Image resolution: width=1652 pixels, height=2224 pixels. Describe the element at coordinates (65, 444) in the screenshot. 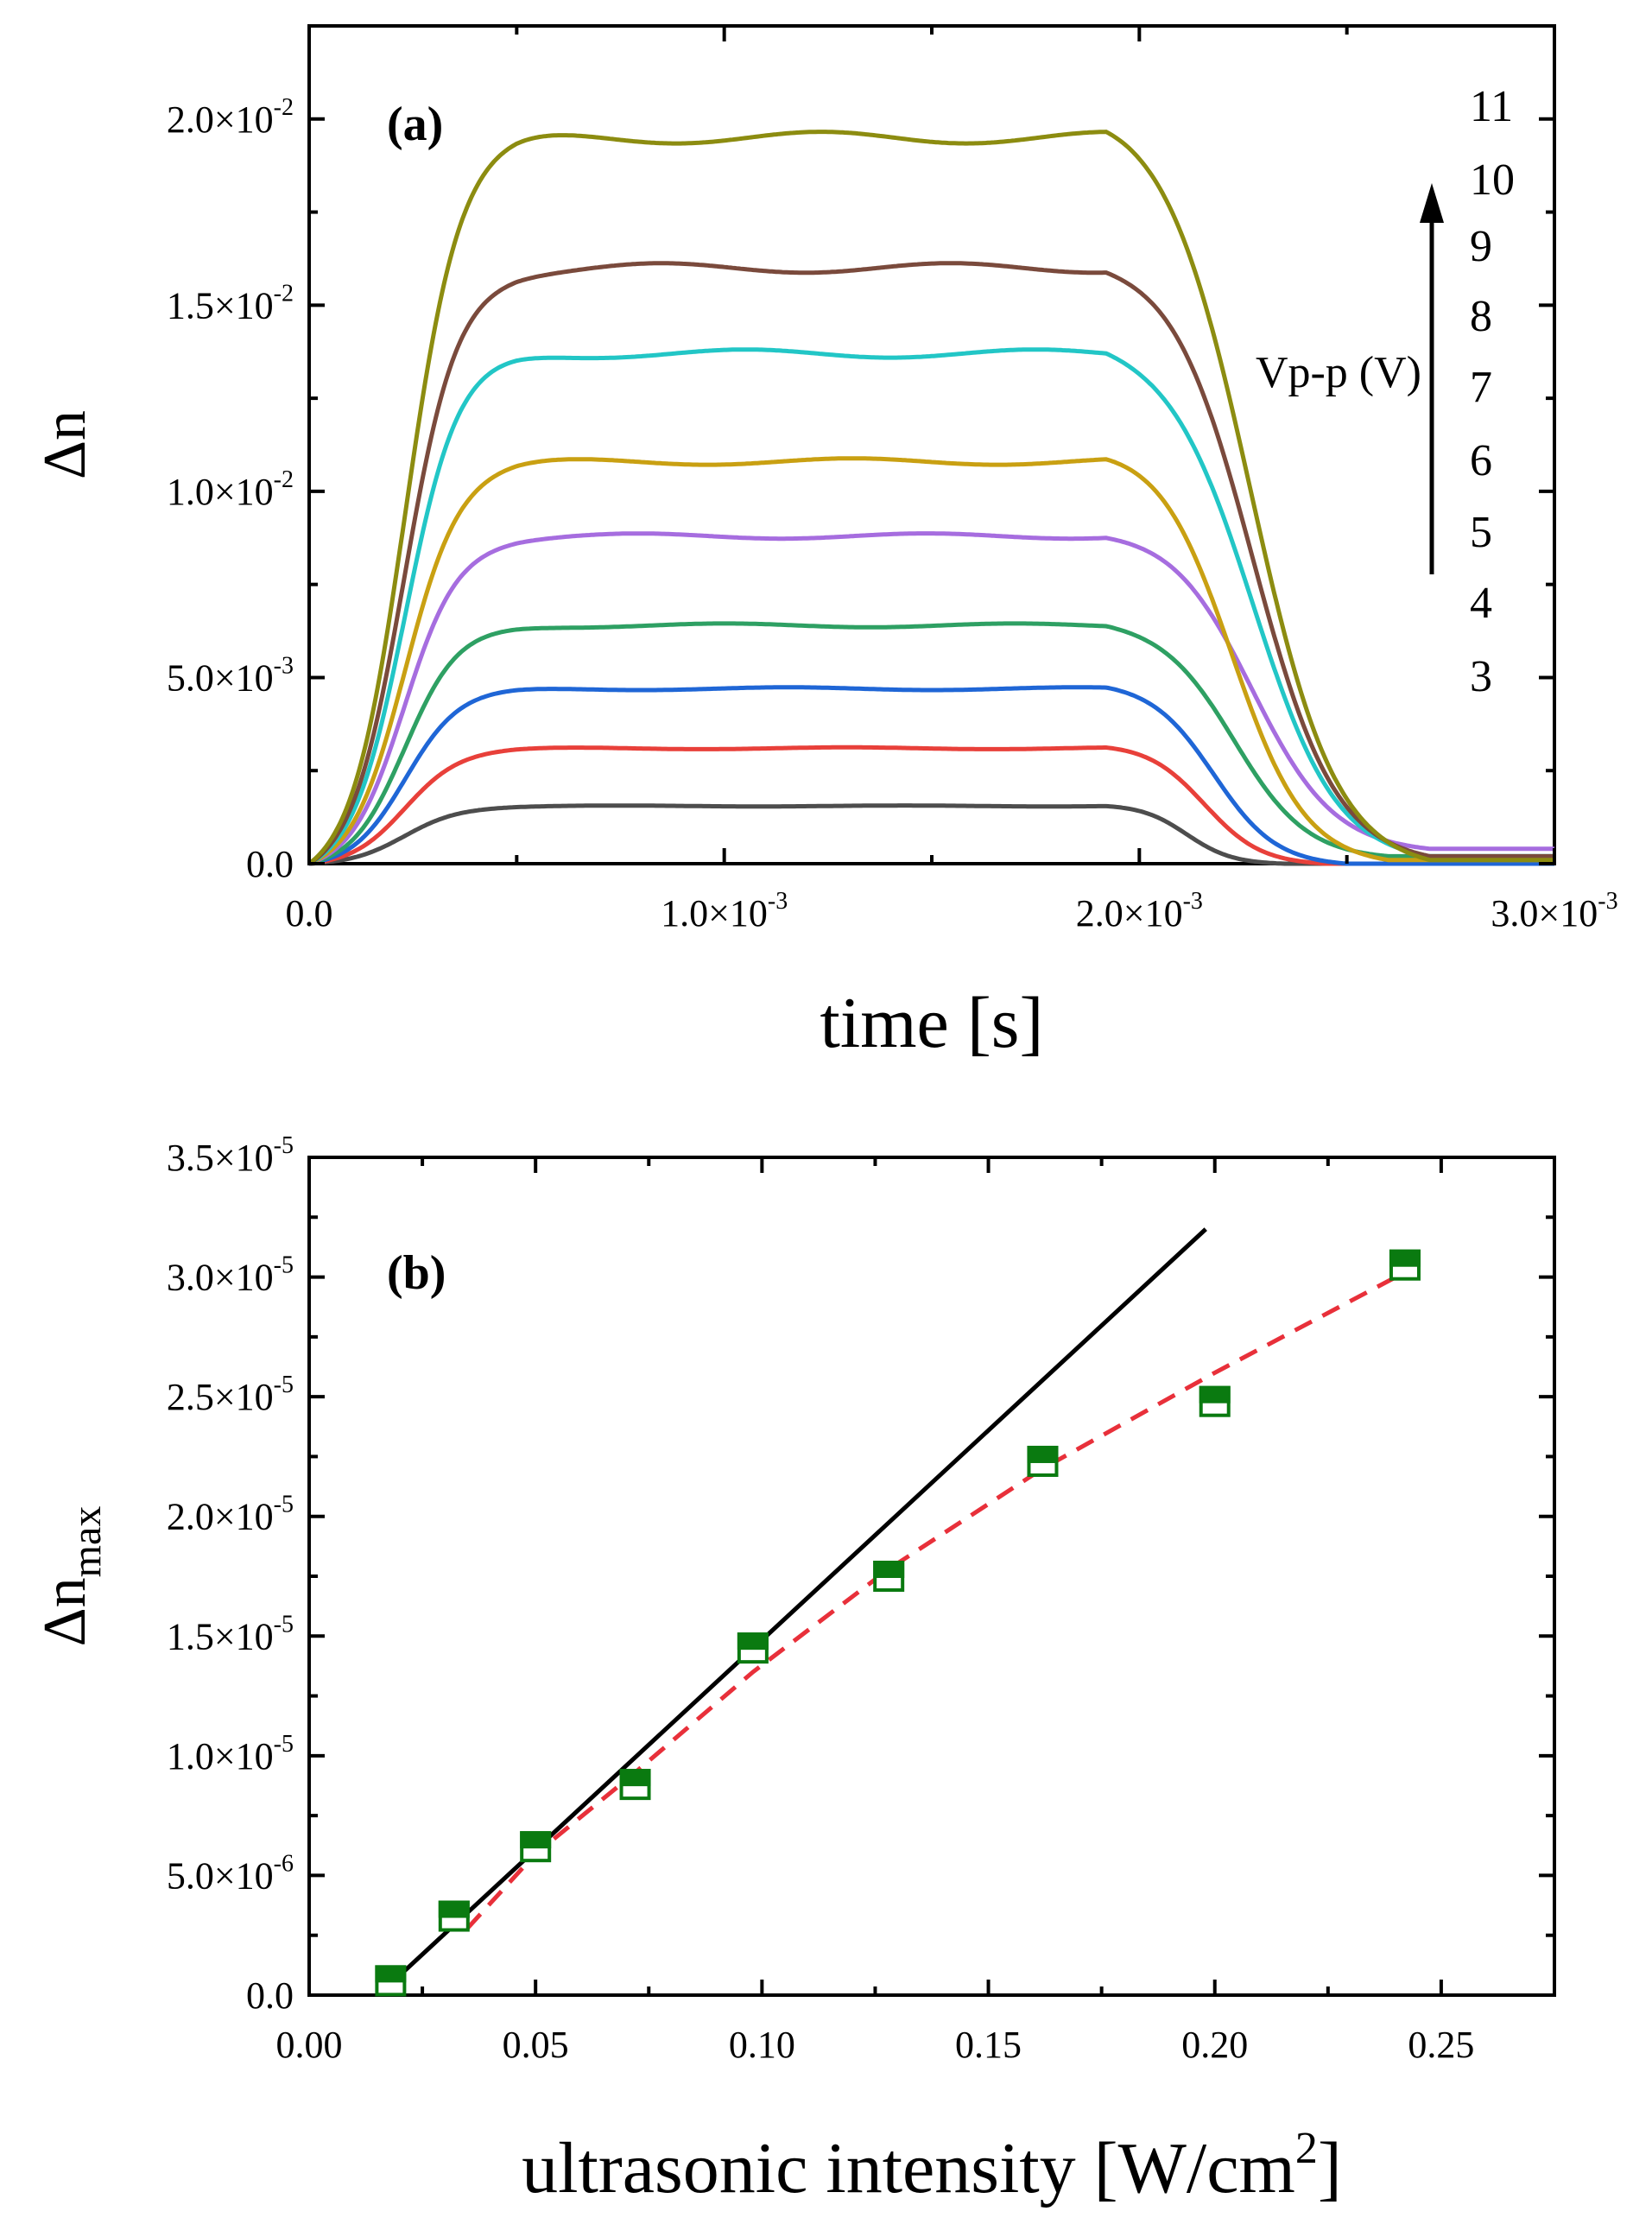

I see `panel-a-y-axis-label: Δn` at that location.